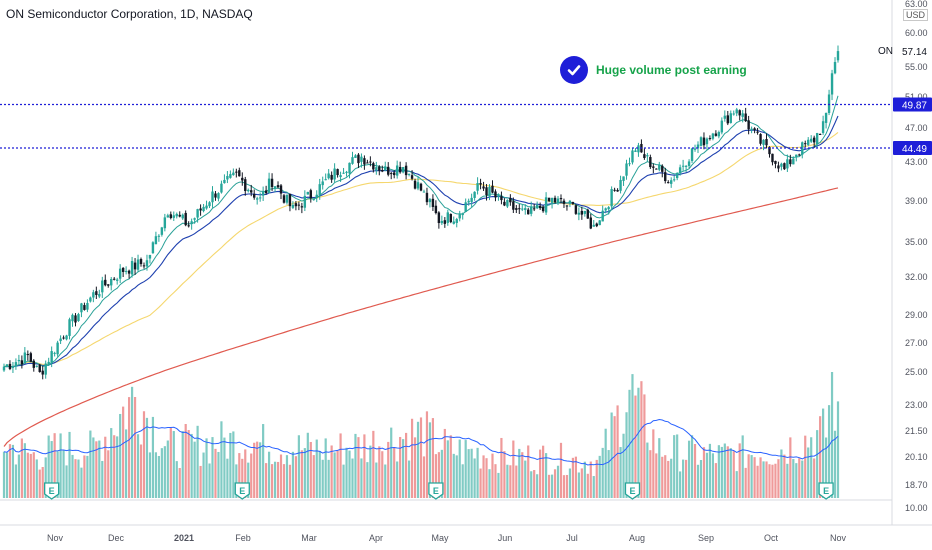  What do you see at coordinates (184, 538) in the screenshot?
I see `x-tick-label: 2021` at bounding box center [184, 538].